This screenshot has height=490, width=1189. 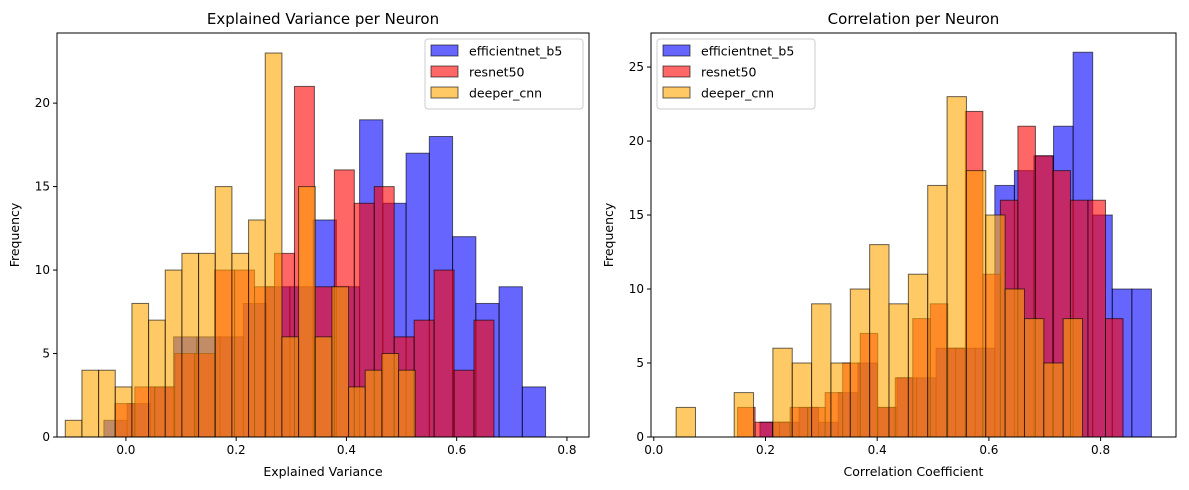 I want to click on y-tick-label: 25, so click(x=636, y=67).